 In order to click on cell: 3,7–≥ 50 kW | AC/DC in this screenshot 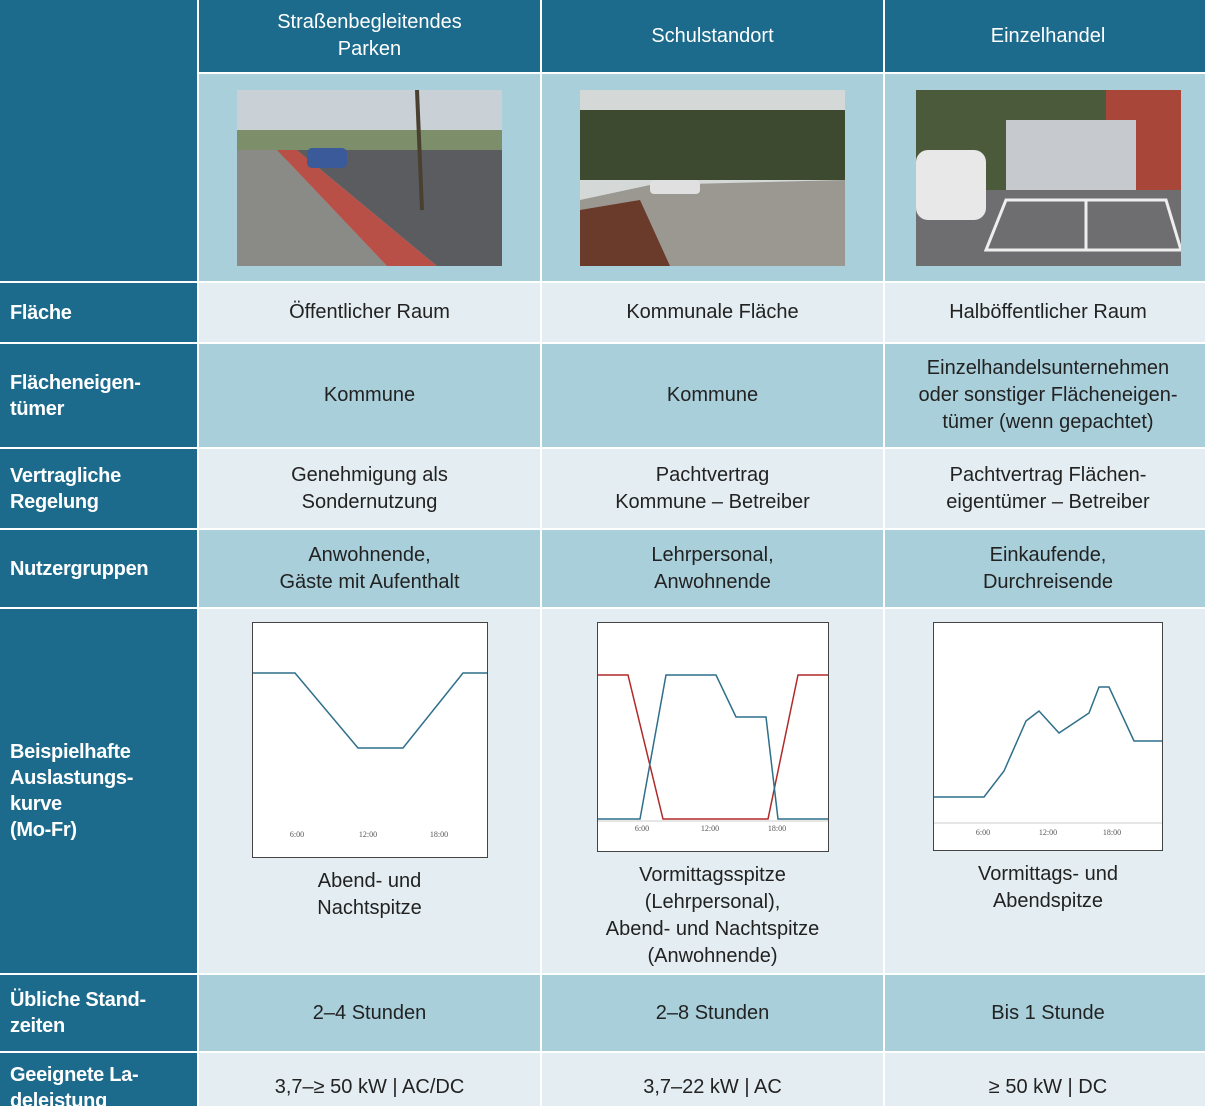, I will do `click(369, 1079)`.